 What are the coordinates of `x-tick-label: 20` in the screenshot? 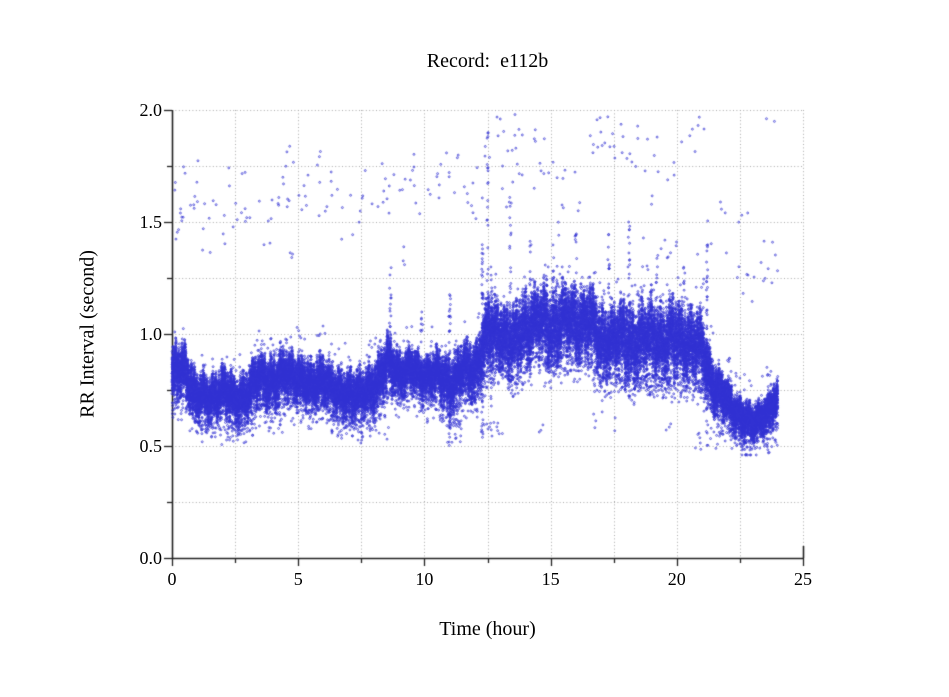 It's located at (676, 579).